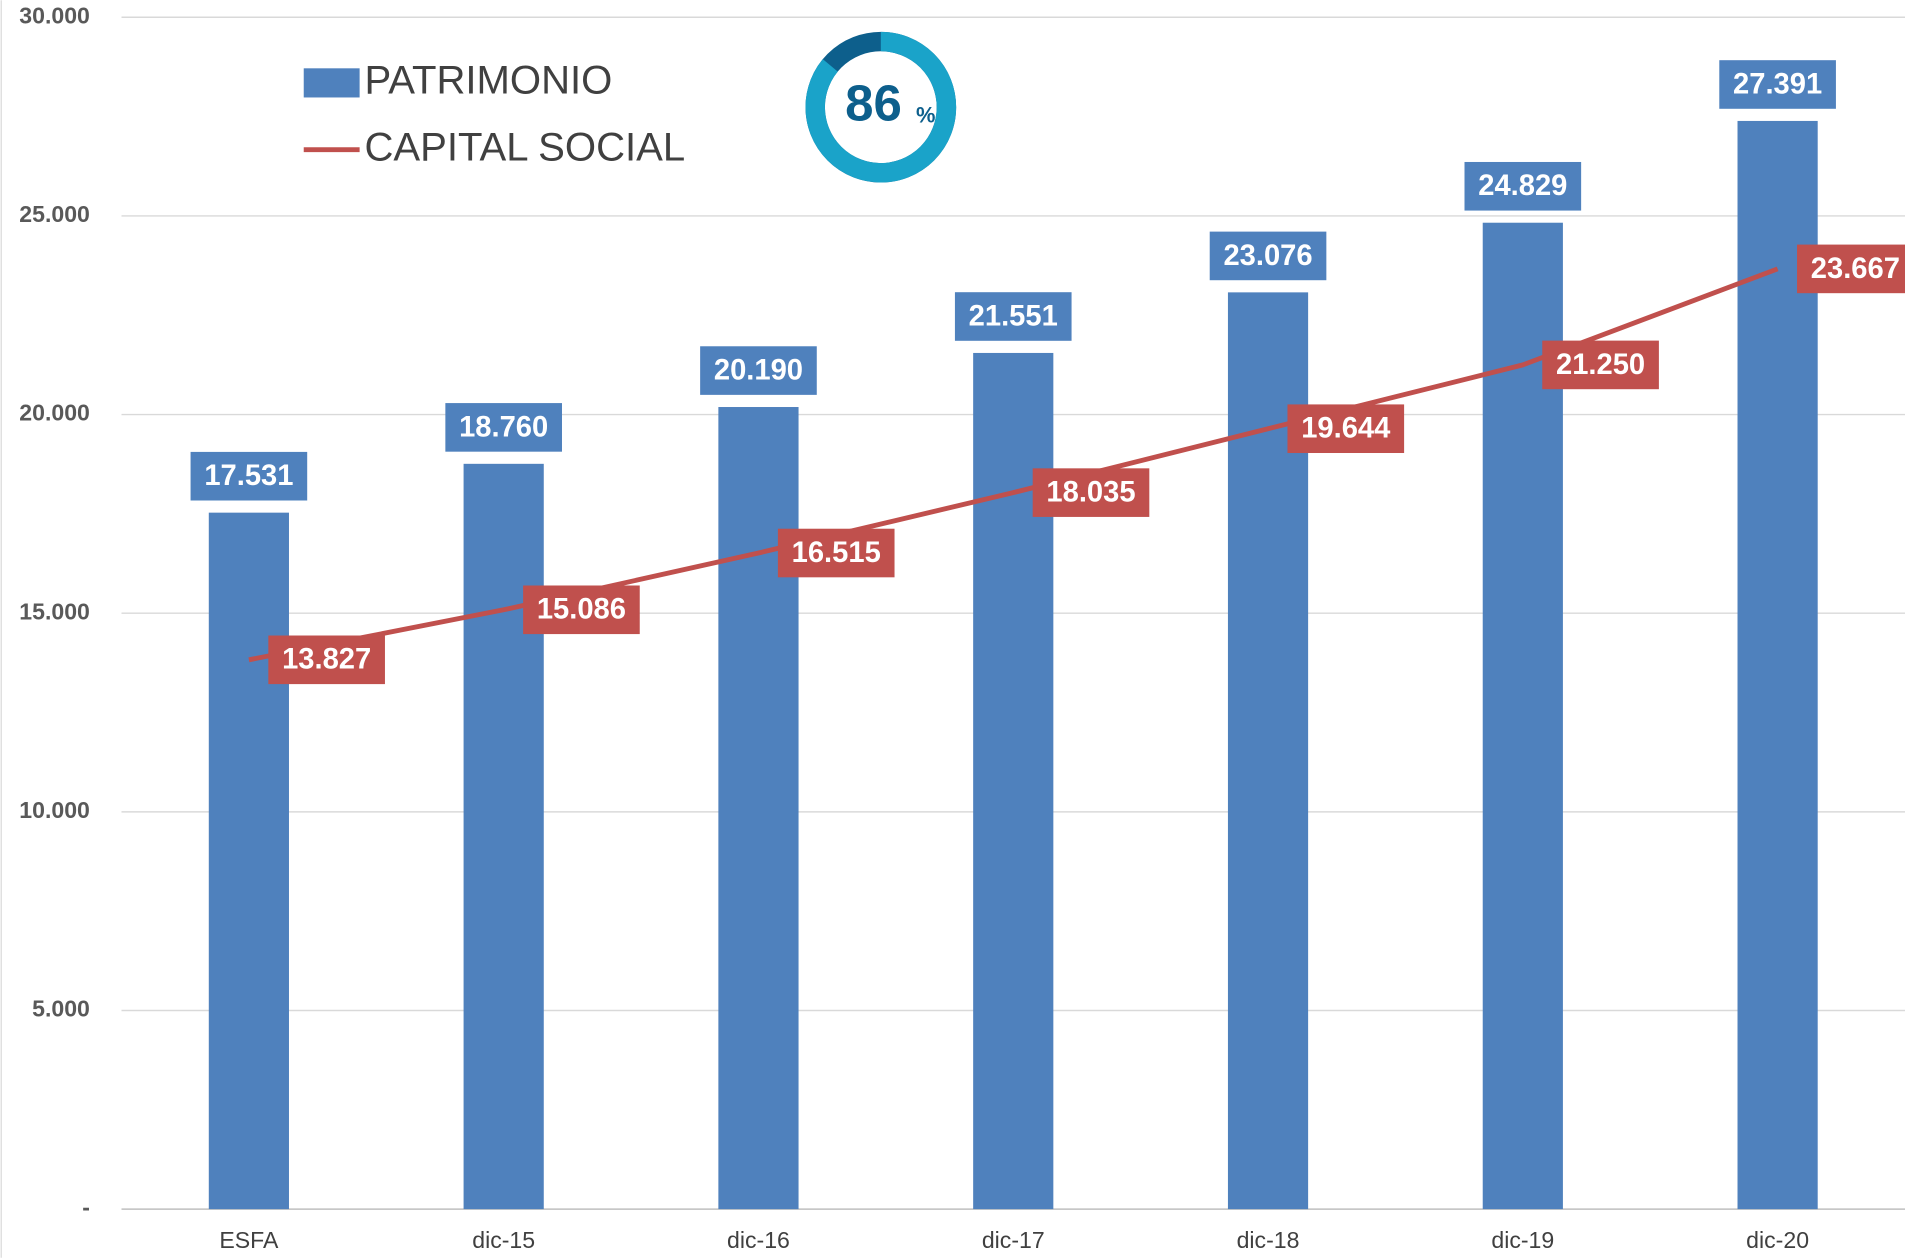  Describe the element at coordinates (758, 1240) in the screenshot. I see `x-tick-label: dic-16` at that location.